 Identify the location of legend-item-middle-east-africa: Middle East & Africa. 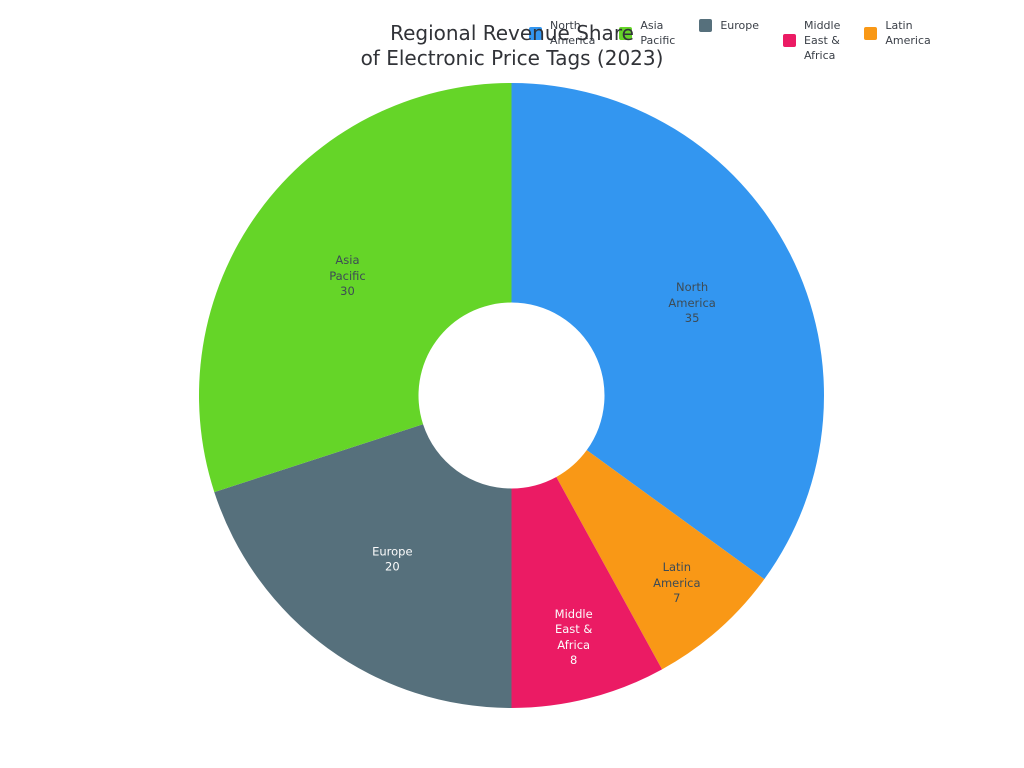
(811, 40).